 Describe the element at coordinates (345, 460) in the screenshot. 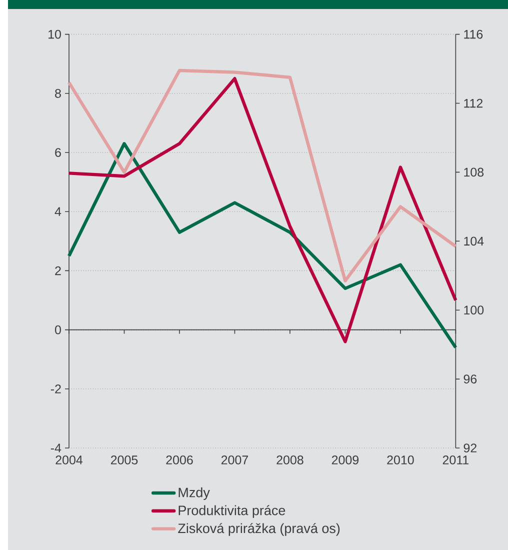

I see `x-tick-label: 2009` at that location.